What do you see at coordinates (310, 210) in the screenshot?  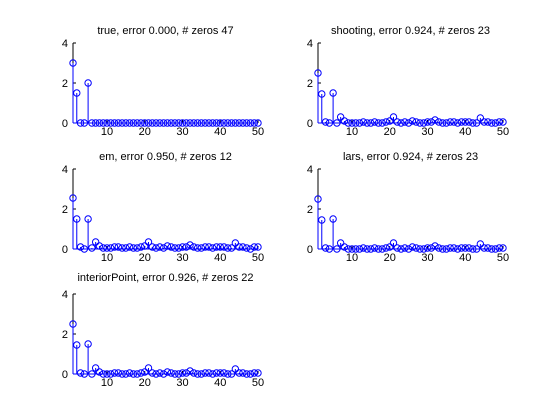 I see `y-tick-label: 2` at bounding box center [310, 210].